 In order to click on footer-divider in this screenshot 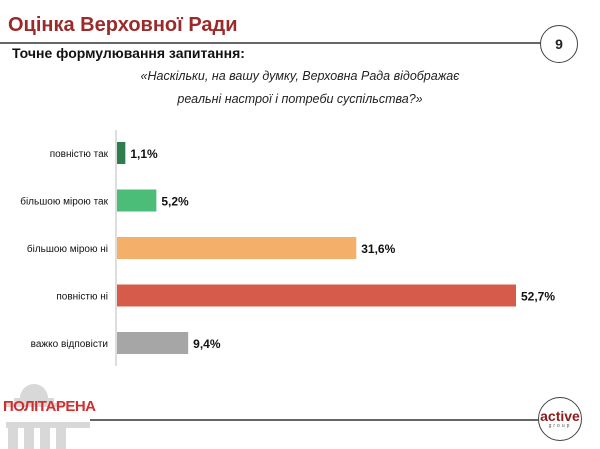, I will do `click(315, 420)`.